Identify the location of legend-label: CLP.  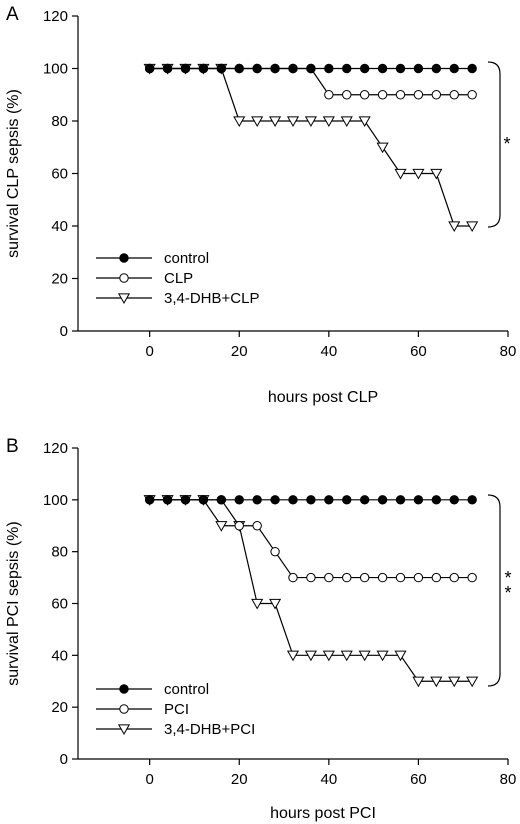
(178, 278).